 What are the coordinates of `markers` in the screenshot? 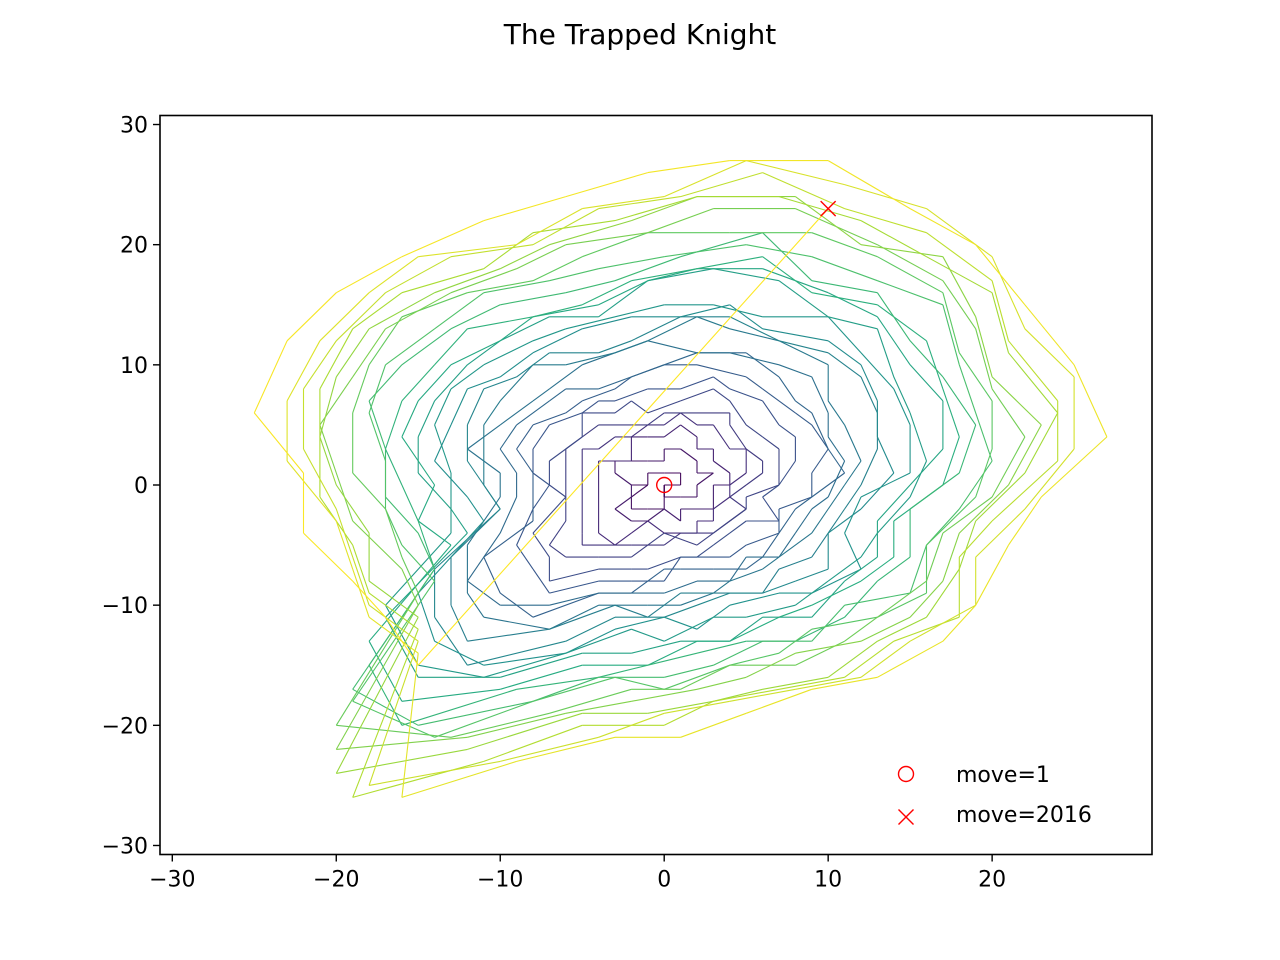 It's located at (746, 347).